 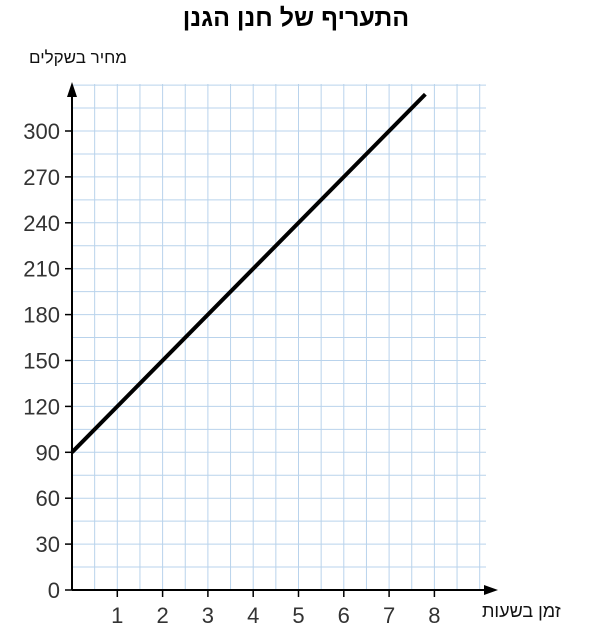 I want to click on y-axis-label: מחיר בשקלים, so click(x=78, y=57).